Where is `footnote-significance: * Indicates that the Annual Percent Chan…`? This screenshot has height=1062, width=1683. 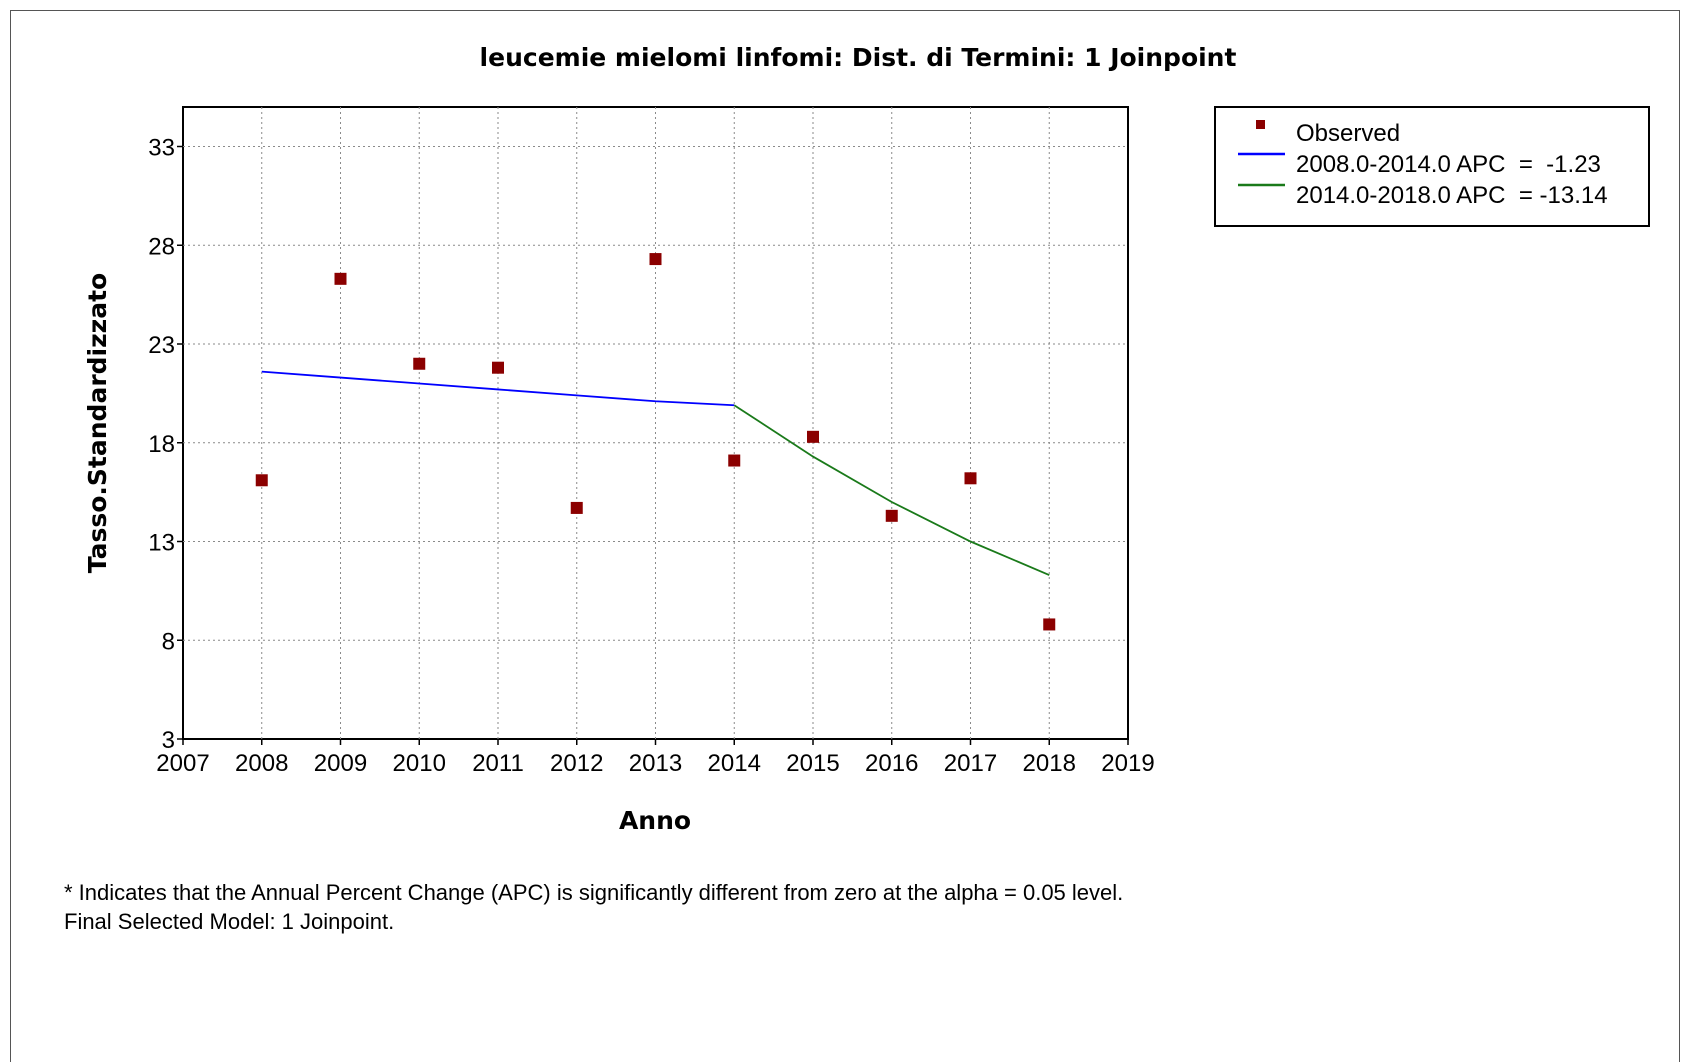 footnote-significance: * Indicates that the Annual Percent Chan… is located at coordinates (594, 892).